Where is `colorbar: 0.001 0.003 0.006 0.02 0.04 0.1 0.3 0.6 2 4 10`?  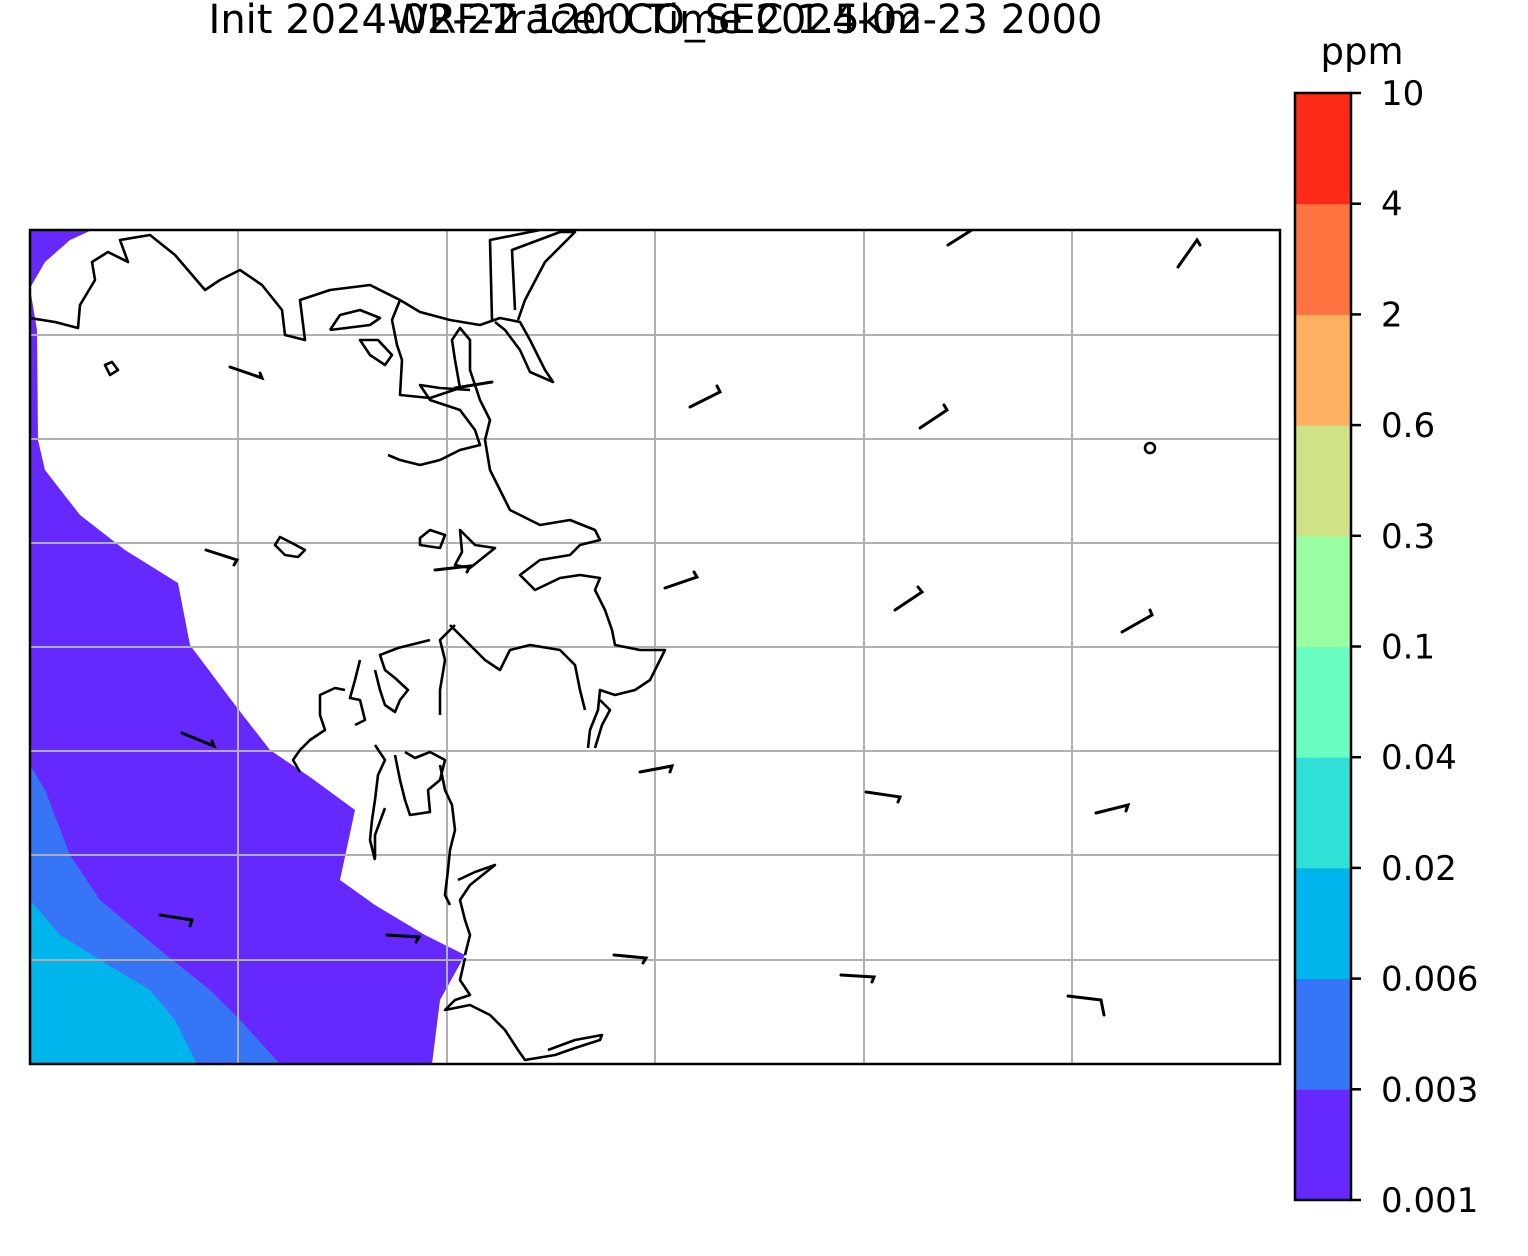
colorbar: 0.001 0.003 0.006 0.02 0.04 0.1 0.3 0.6 2 4 10 is located at coordinates (1385, 647).